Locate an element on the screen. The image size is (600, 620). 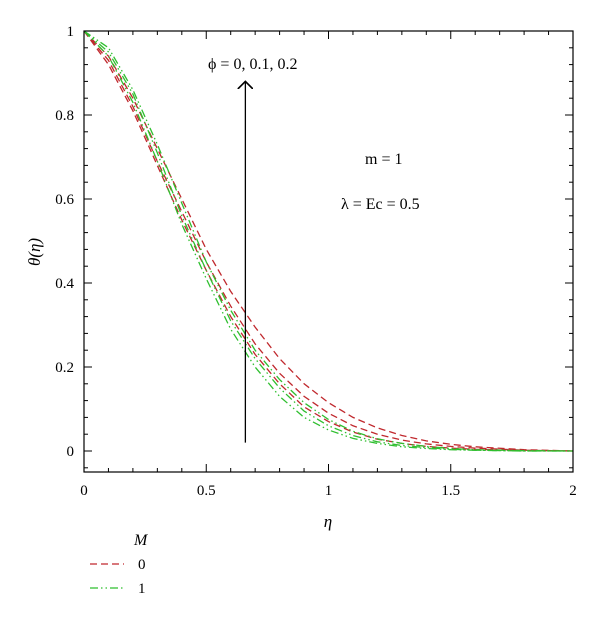
x-tick-label: 0 is located at coordinates (84, 491).